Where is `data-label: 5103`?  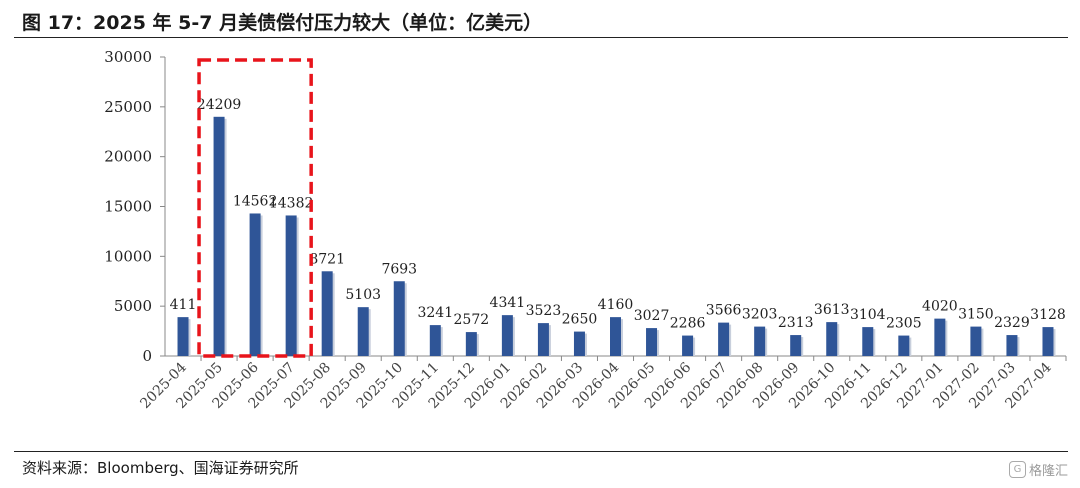 data-label: 5103 is located at coordinates (363, 295).